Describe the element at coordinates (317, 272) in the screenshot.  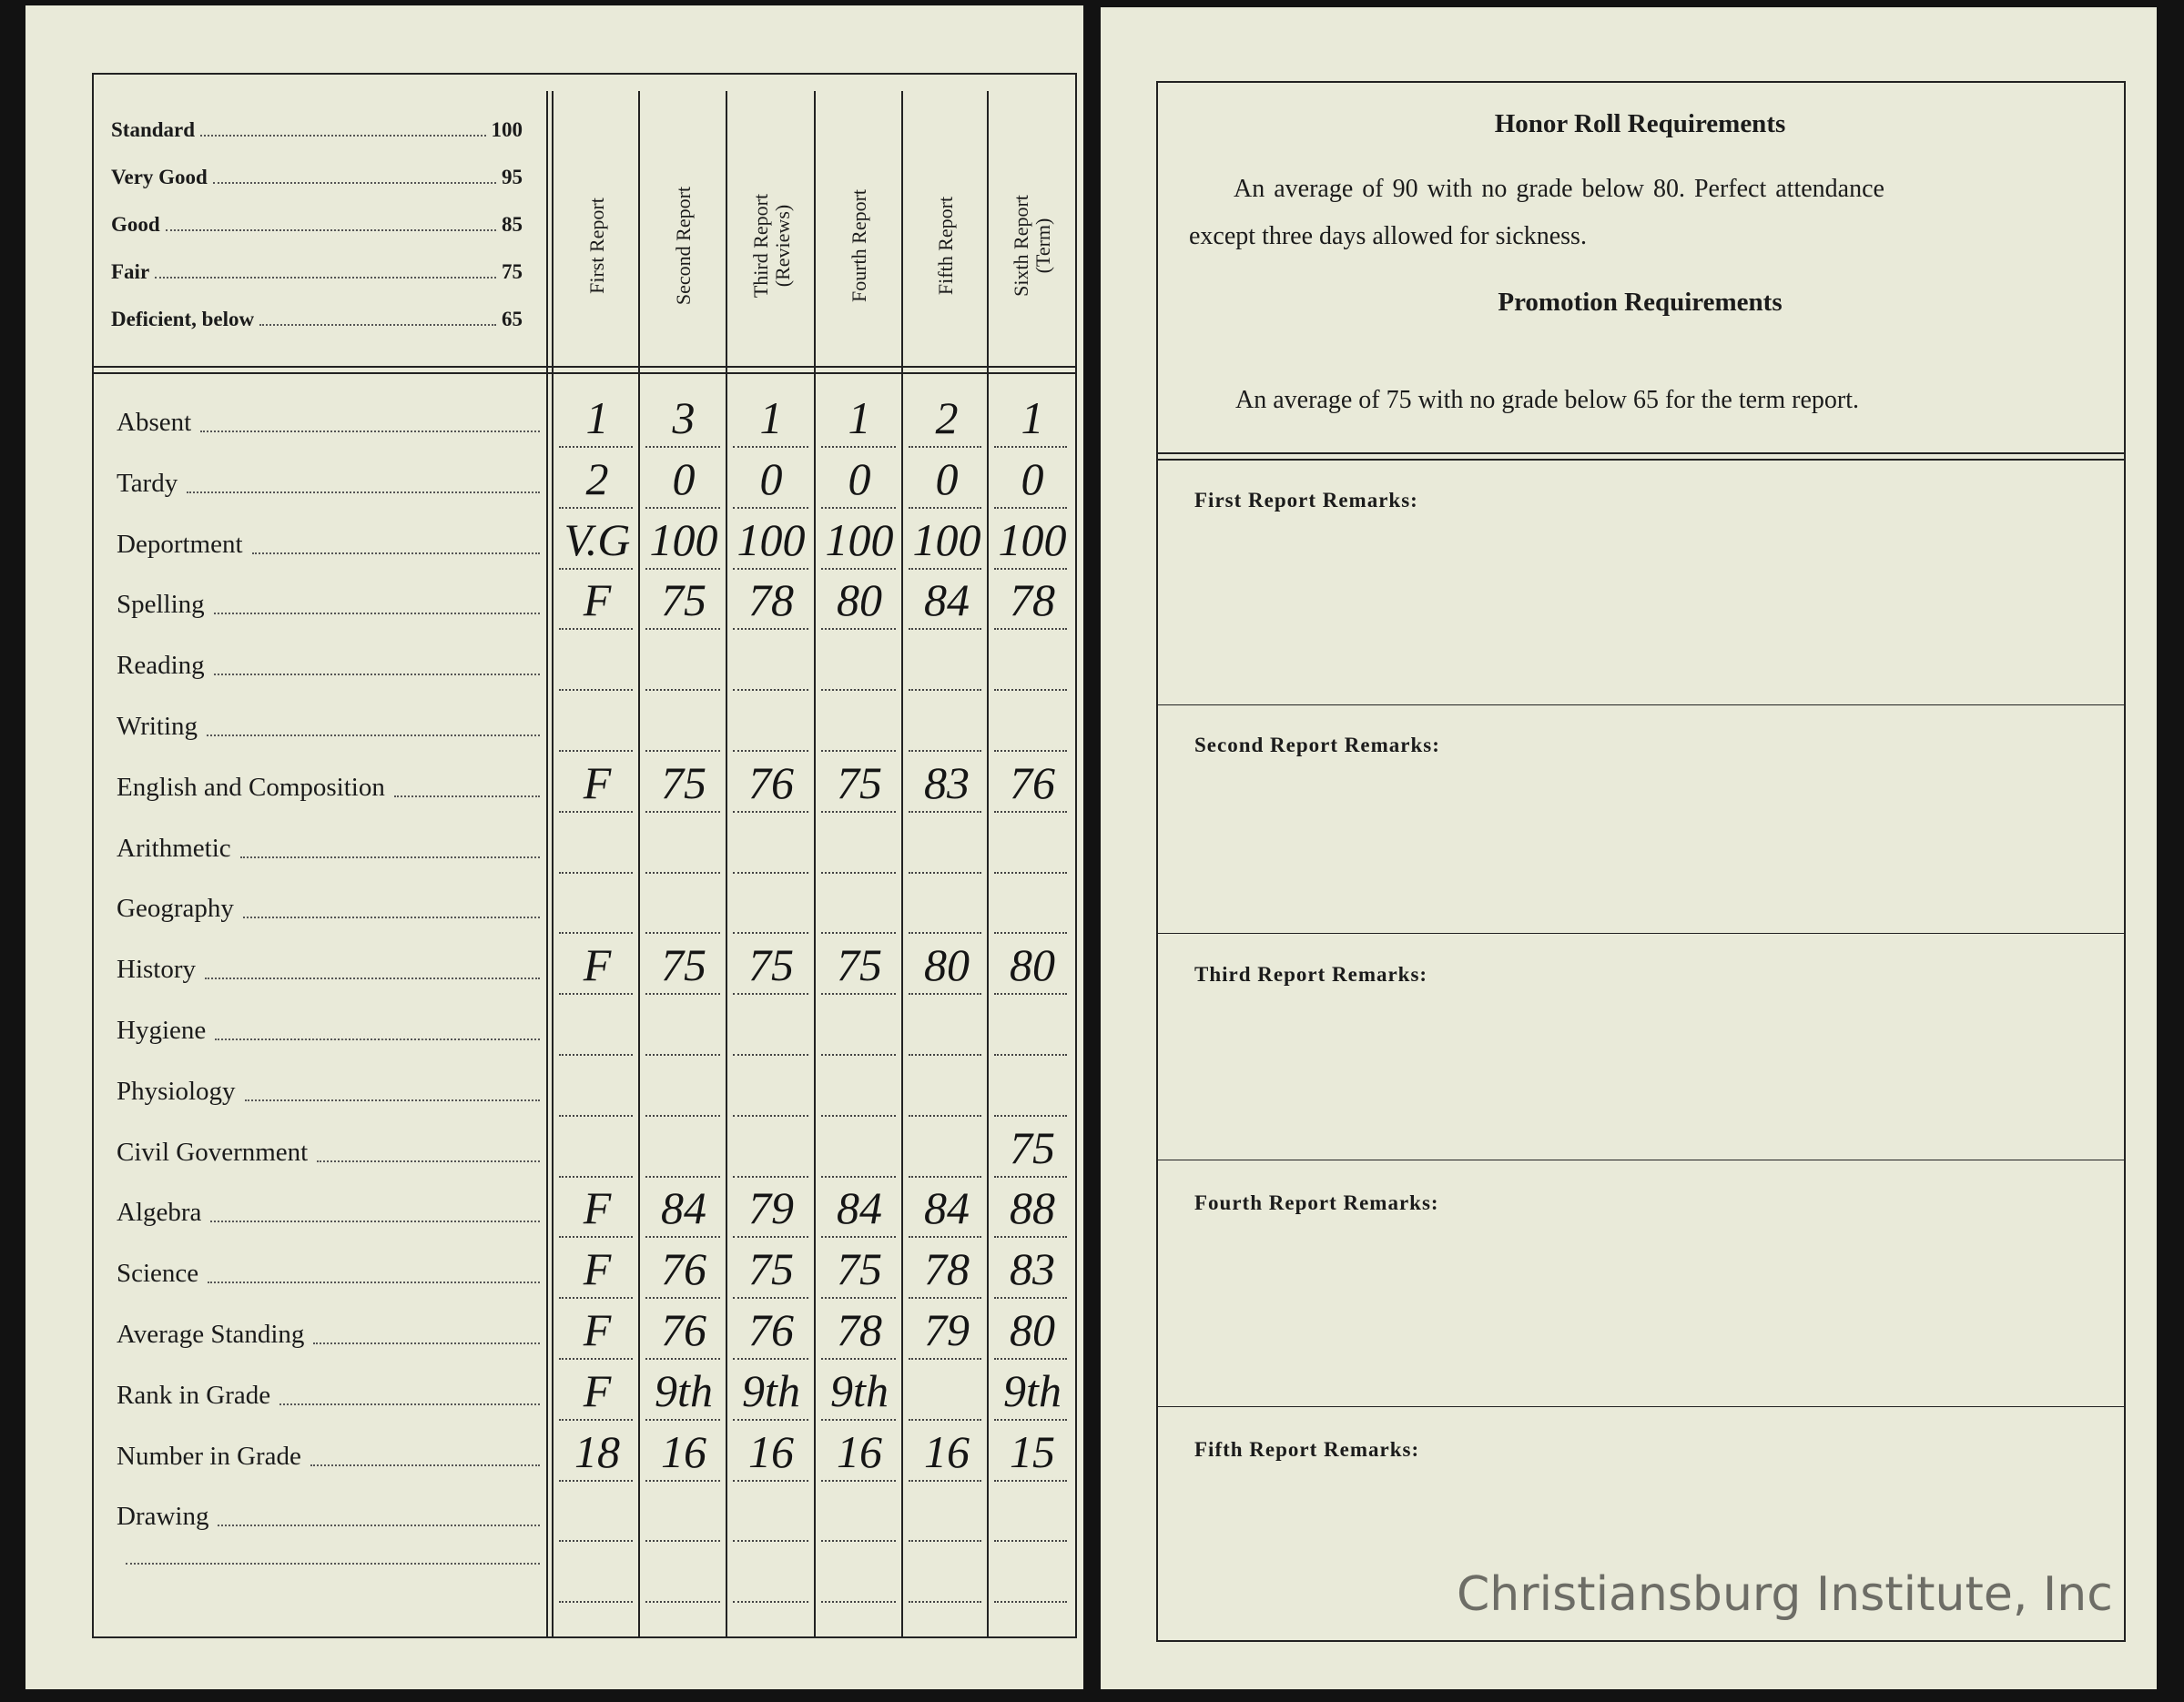
I see `grading-scale-row: Fair 75` at that location.